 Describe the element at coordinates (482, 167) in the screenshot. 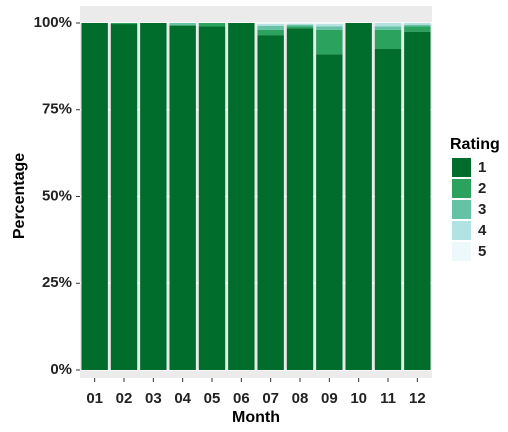

I see `legend-label: 1` at that location.